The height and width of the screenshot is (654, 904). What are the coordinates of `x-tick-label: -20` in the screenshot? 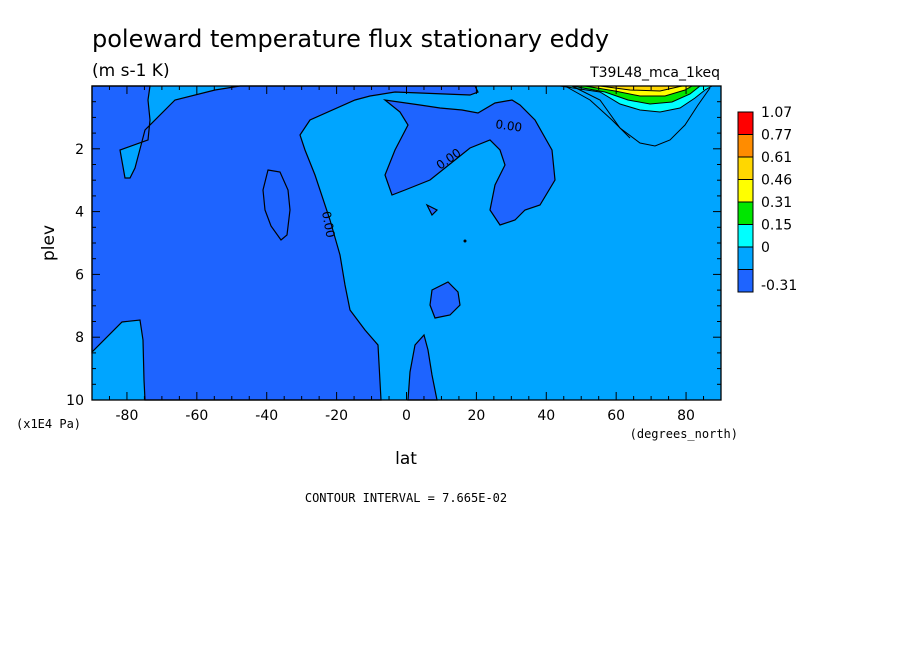 It's located at (336, 416).